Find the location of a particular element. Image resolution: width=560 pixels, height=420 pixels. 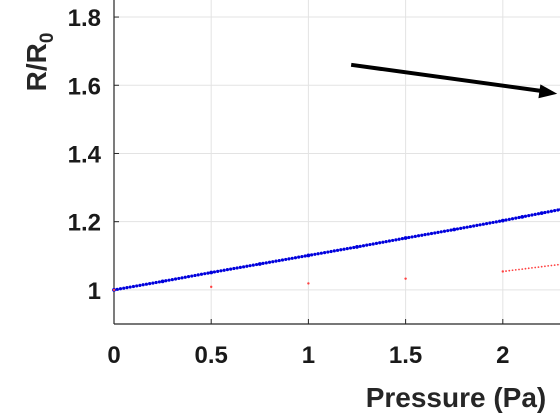

y-tick-label: 1 is located at coordinates (94, 291).